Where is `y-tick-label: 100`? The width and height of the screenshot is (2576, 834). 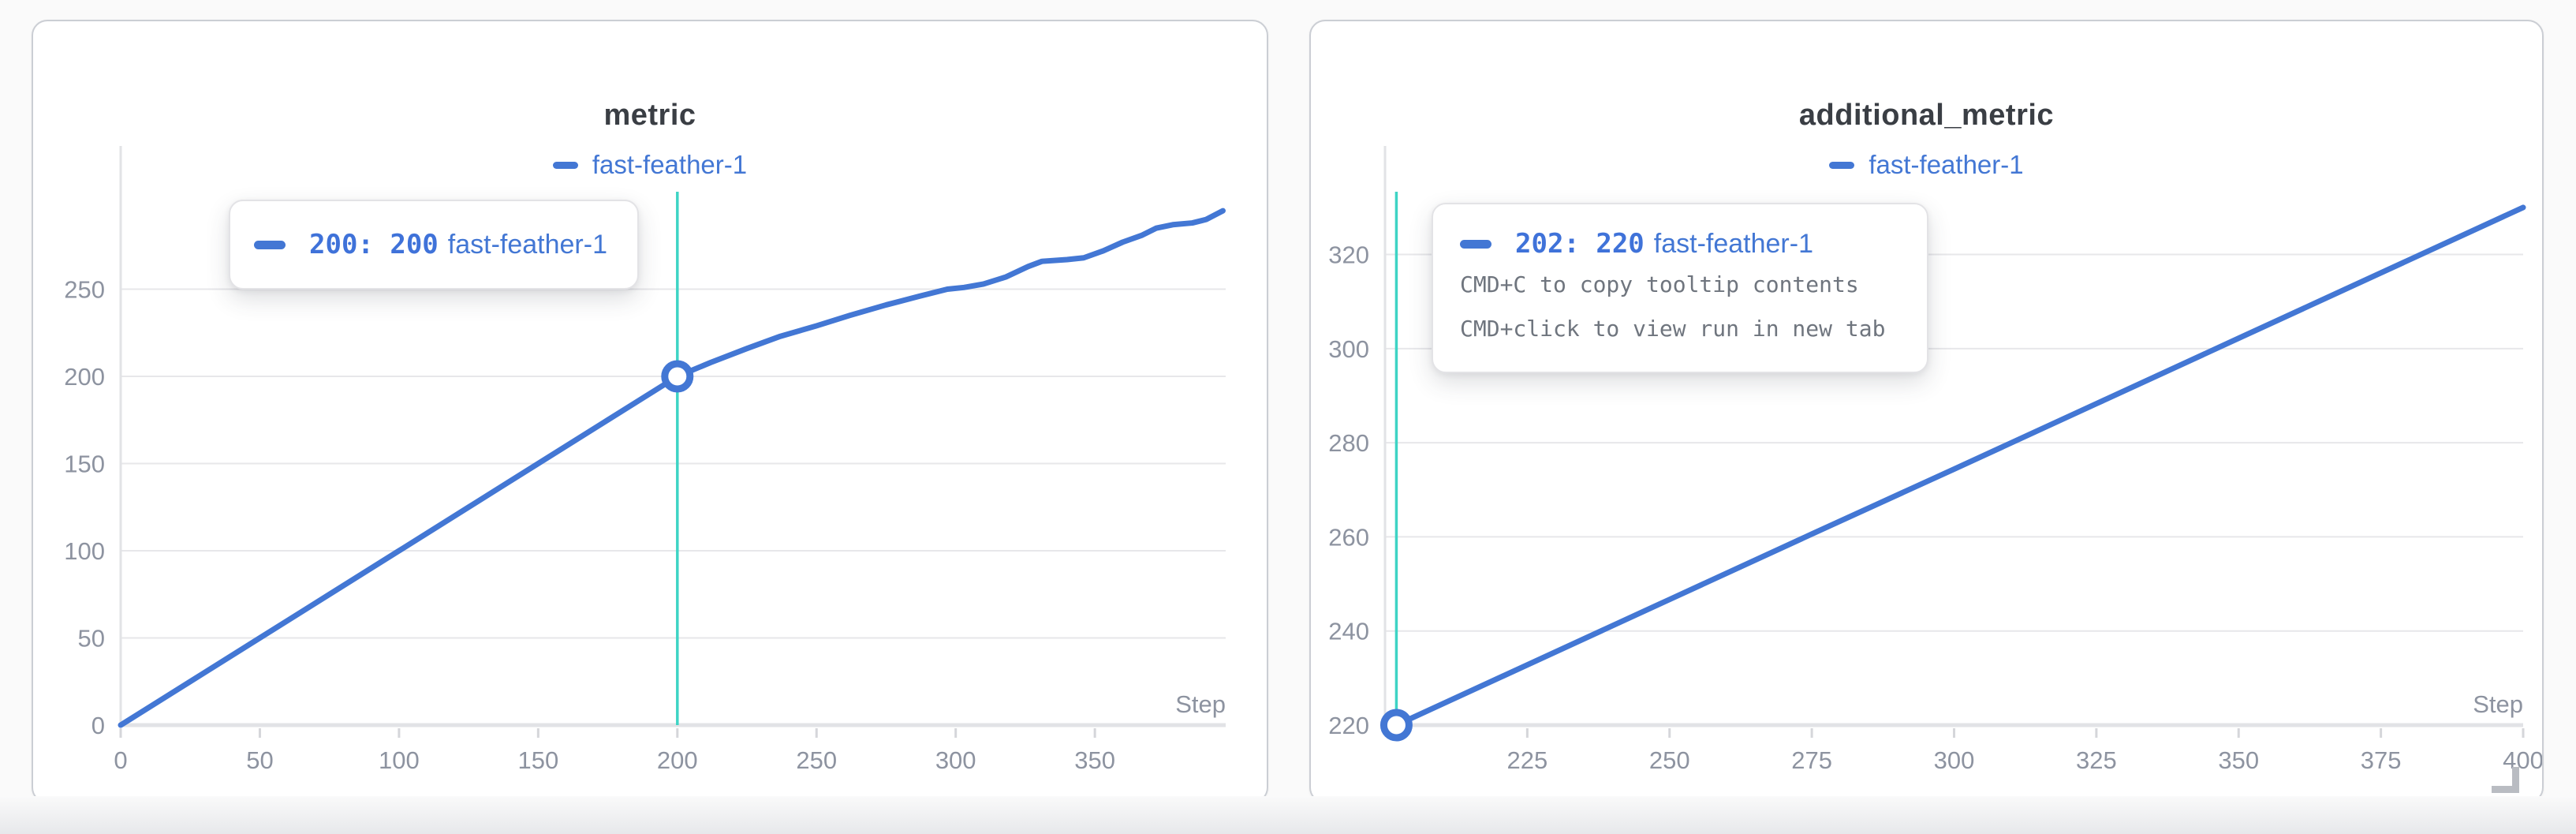
y-tick-label: 100 is located at coordinates (84, 551).